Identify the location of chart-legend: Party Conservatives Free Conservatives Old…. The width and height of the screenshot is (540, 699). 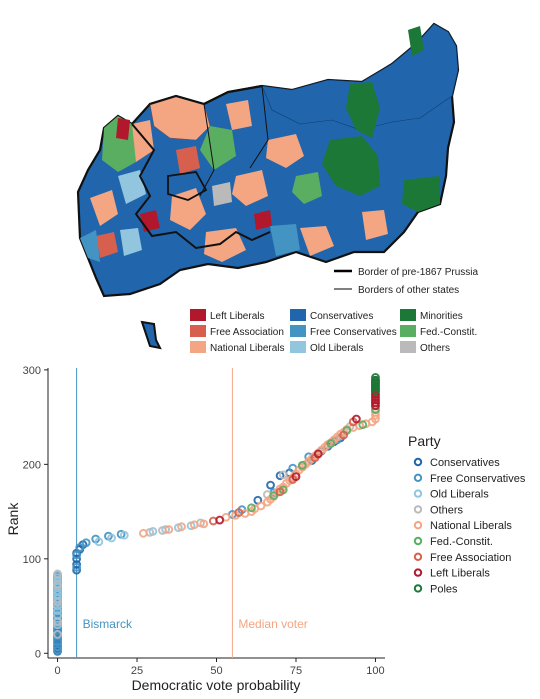
(467, 514).